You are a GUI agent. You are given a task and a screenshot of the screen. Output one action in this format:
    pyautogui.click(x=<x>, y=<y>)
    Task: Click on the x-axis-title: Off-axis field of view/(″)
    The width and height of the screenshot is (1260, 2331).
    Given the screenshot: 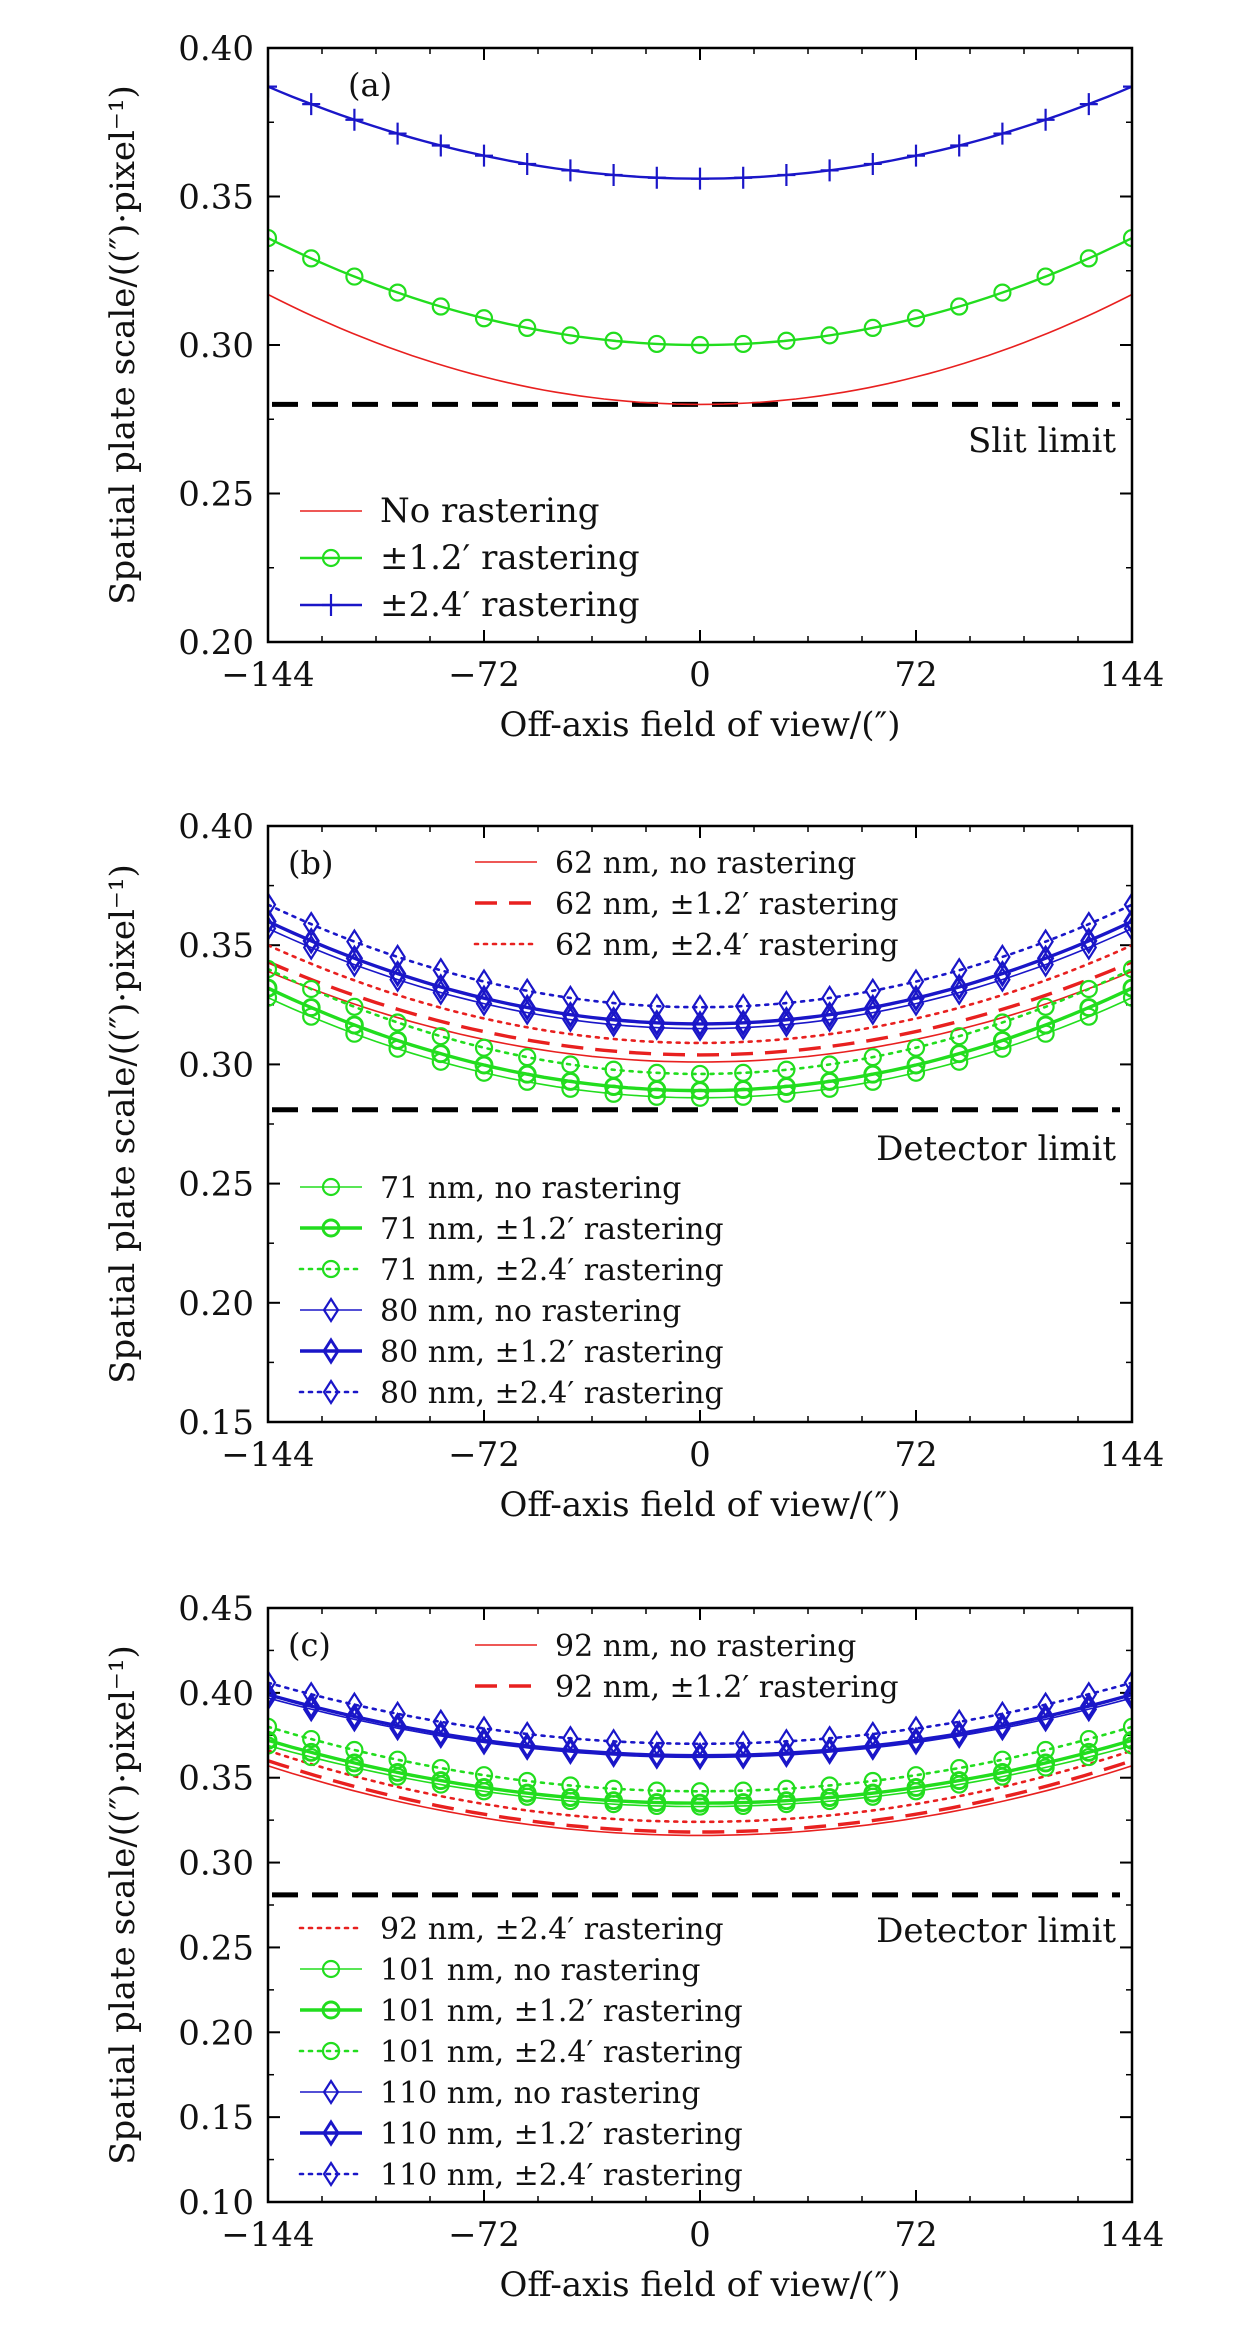 What is the action you would take?
    pyautogui.click(x=700, y=1505)
    